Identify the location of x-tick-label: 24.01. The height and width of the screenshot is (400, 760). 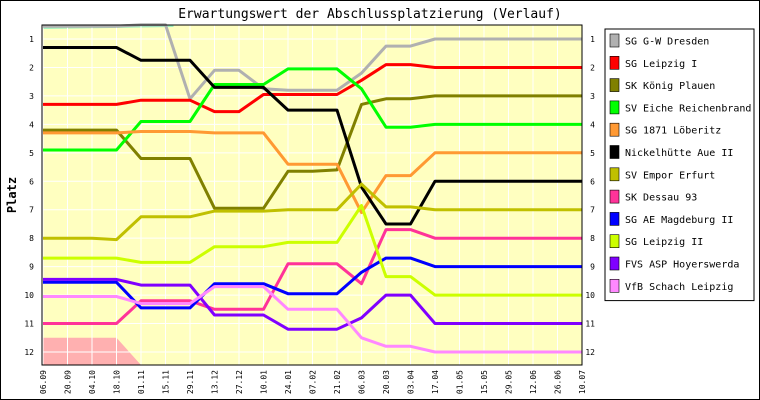
(288, 382).